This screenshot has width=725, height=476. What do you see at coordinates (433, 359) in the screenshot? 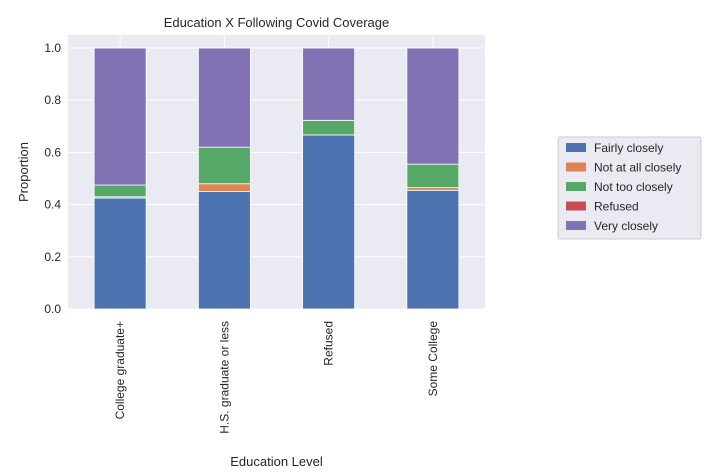
I see `x-tick-label: Some College` at bounding box center [433, 359].